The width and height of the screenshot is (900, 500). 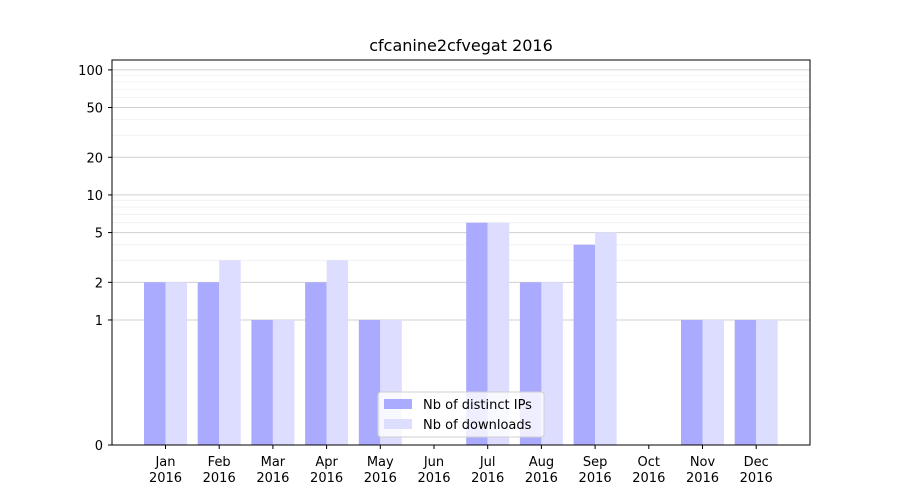 I want to click on x-tick-label-month: Sep, so click(x=595, y=462).